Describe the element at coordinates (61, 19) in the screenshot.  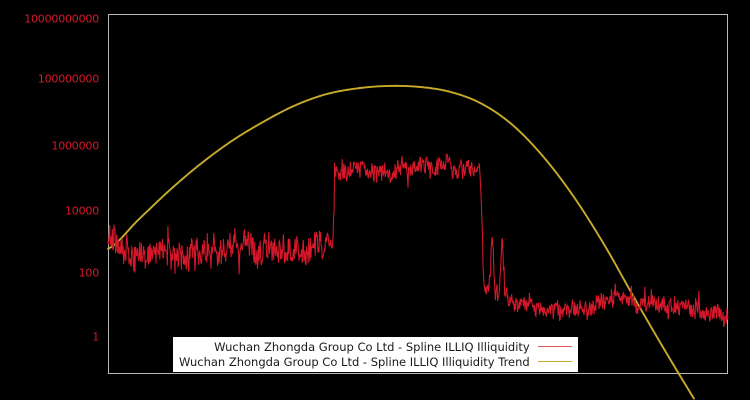
I see `y-axis-tick-label: 10000000000` at that location.